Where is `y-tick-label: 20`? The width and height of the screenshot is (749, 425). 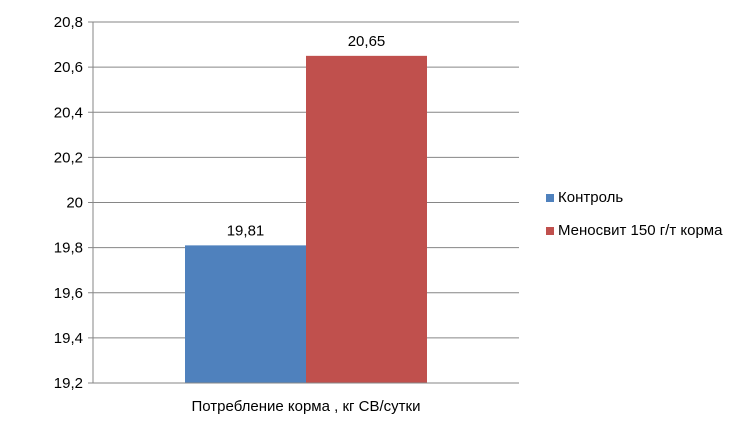
y-tick-label: 20 is located at coordinates (74, 203).